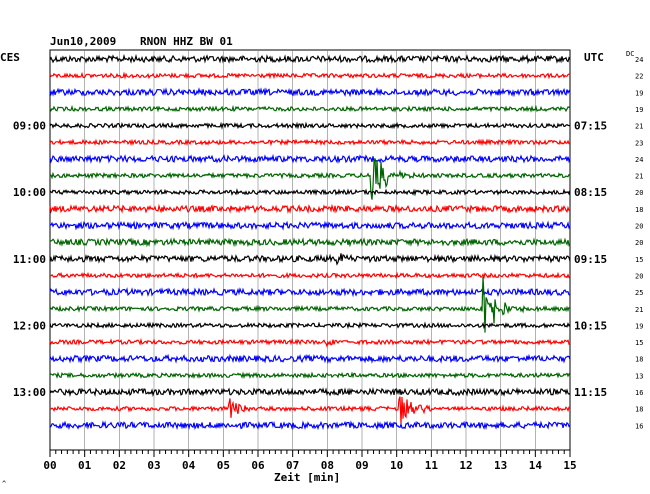 This screenshot has width=650, height=494. Describe the element at coordinates (186, 41) in the screenshot. I see `station-label: RNON HHZ BW 01` at that location.